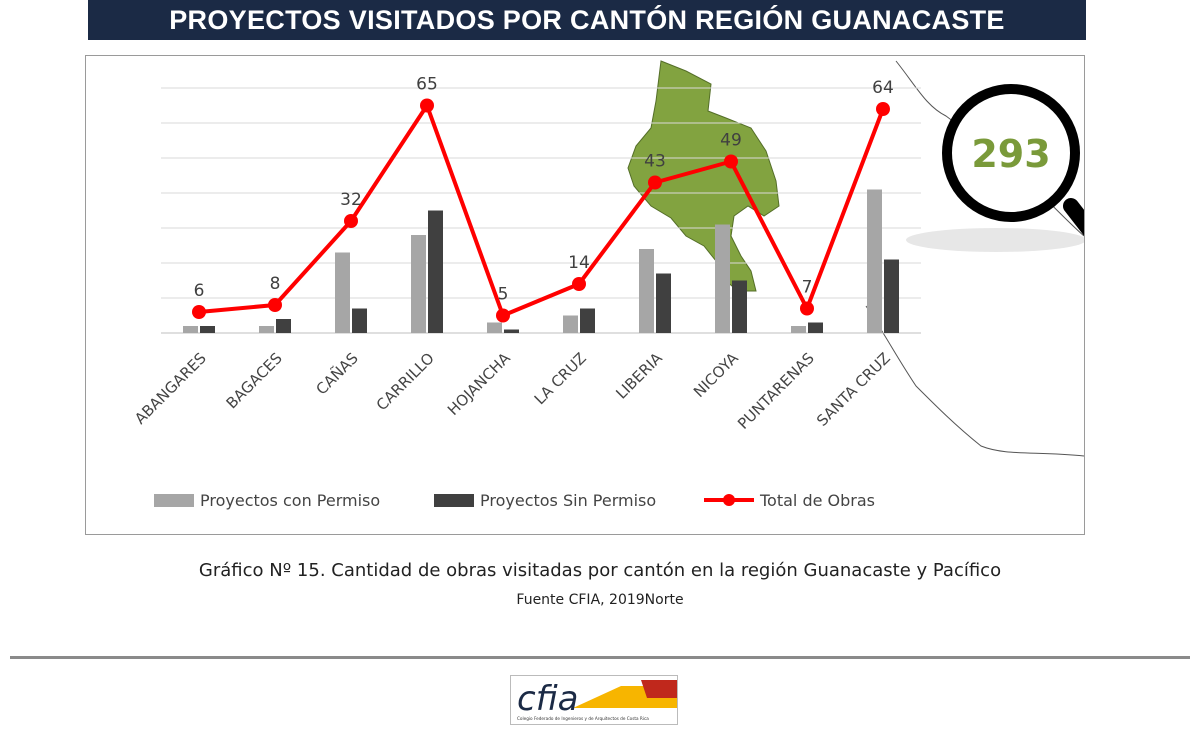  What do you see at coordinates (655, 162) in the screenshot?
I see `total-data-label: 43` at bounding box center [655, 162].